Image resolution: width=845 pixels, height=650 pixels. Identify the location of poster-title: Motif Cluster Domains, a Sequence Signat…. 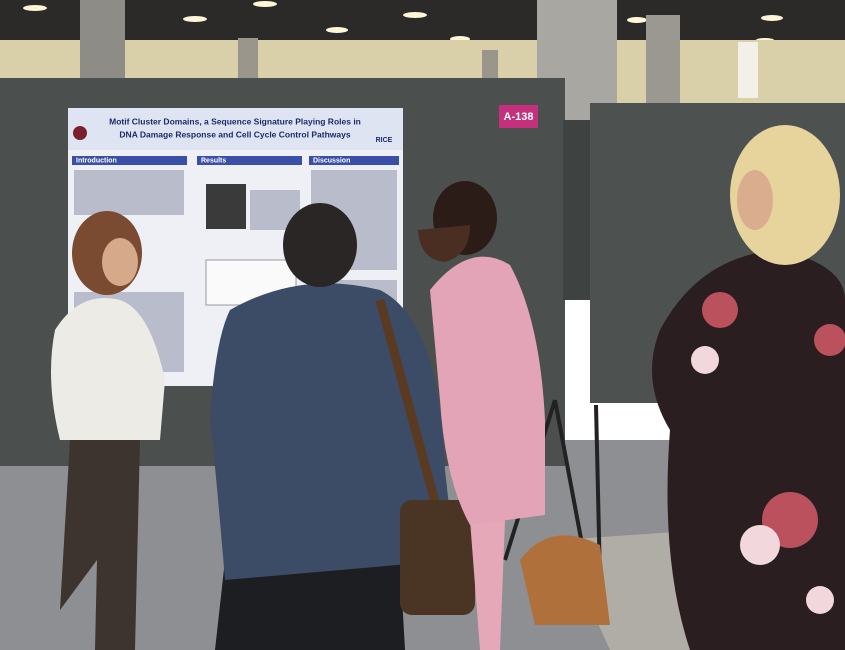
(235, 121).